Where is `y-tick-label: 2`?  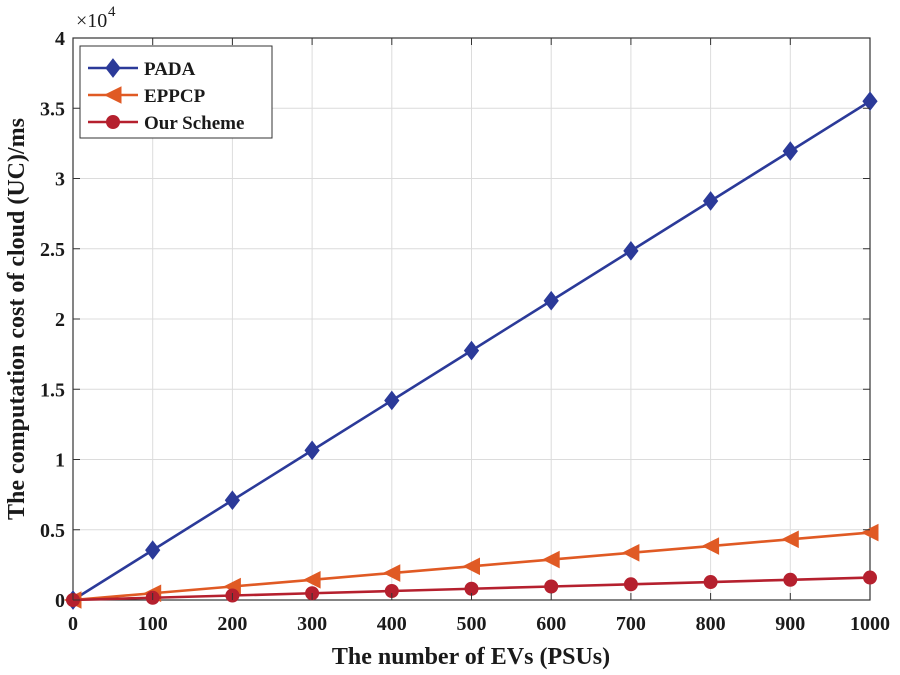 y-tick-label: 2 is located at coordinates (60, 320).